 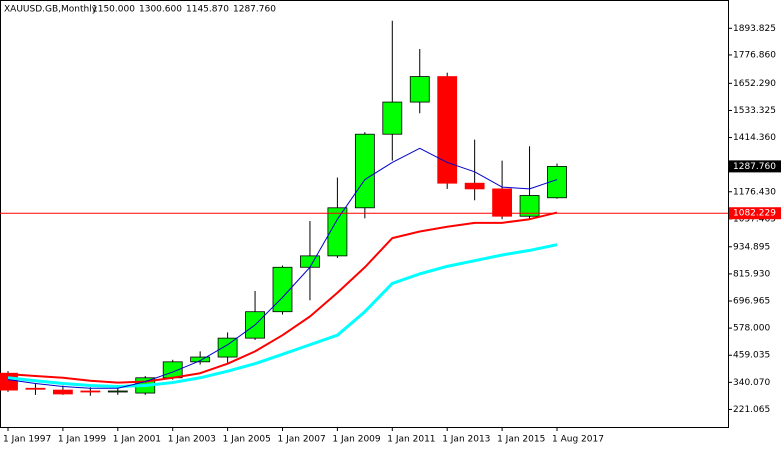 What do you see at coordinates (160, 10) in the screenshot?
I see `ohlc-label: 1300.600` at bounding box center [160, 10].